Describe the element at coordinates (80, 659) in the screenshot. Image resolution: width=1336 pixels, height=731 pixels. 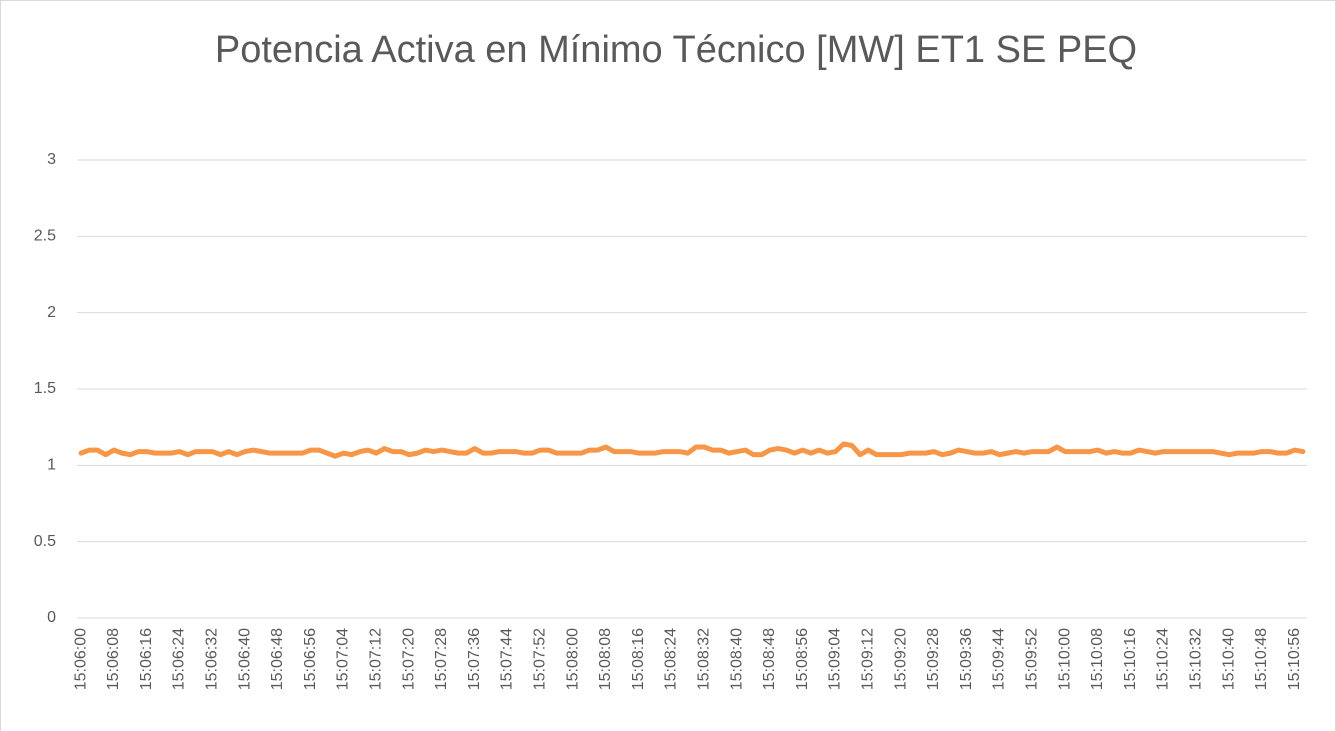
I see `x-tick-label: 15:06:00` at that location.